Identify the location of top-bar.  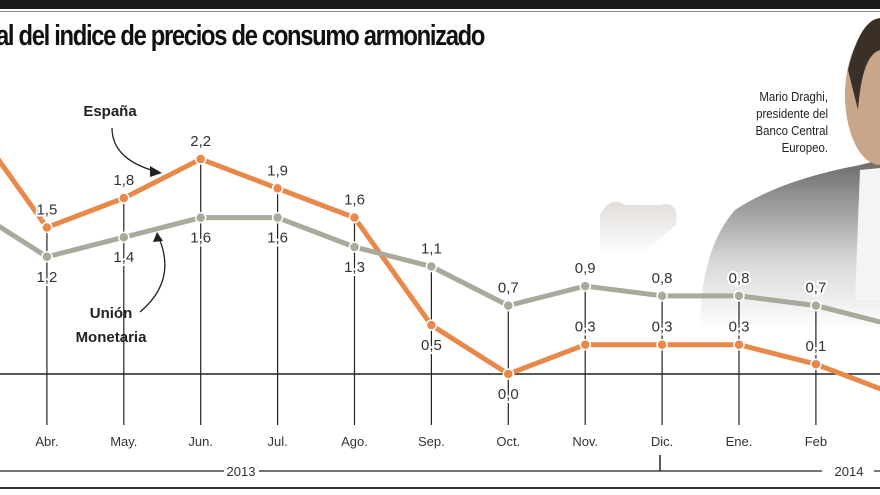
(440, 4).